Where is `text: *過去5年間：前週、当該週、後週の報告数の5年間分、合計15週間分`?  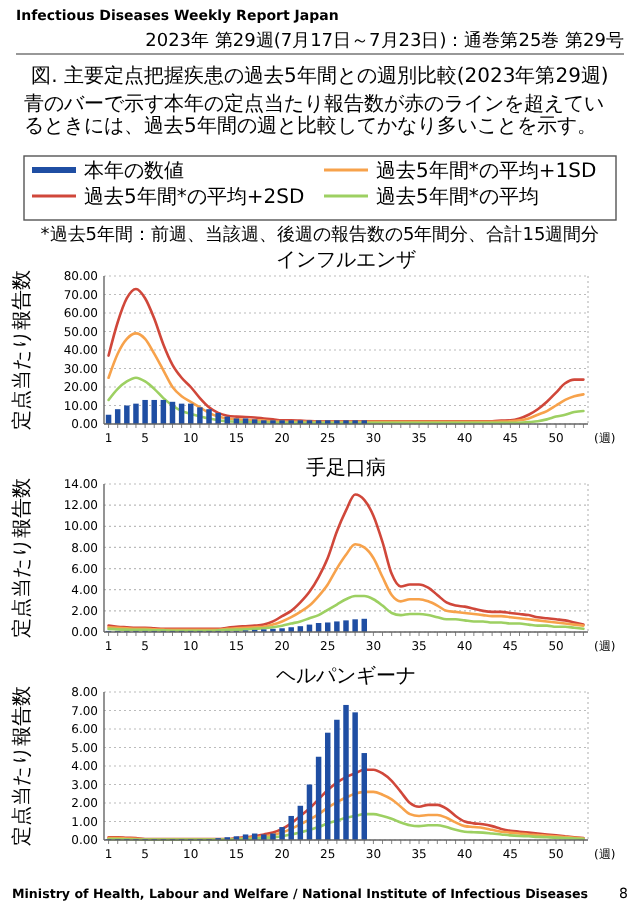 text: *過去5年間：前週、当該週、後週の報告数の5年間分、合計15週間分 is located at coordinates (320, 235).